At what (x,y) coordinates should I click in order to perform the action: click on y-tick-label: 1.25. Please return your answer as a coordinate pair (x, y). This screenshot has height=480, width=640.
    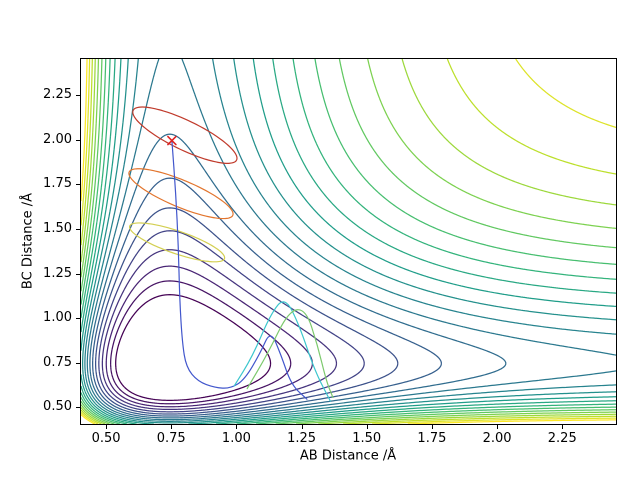
    Looking at the image, I should click on (57, 273).